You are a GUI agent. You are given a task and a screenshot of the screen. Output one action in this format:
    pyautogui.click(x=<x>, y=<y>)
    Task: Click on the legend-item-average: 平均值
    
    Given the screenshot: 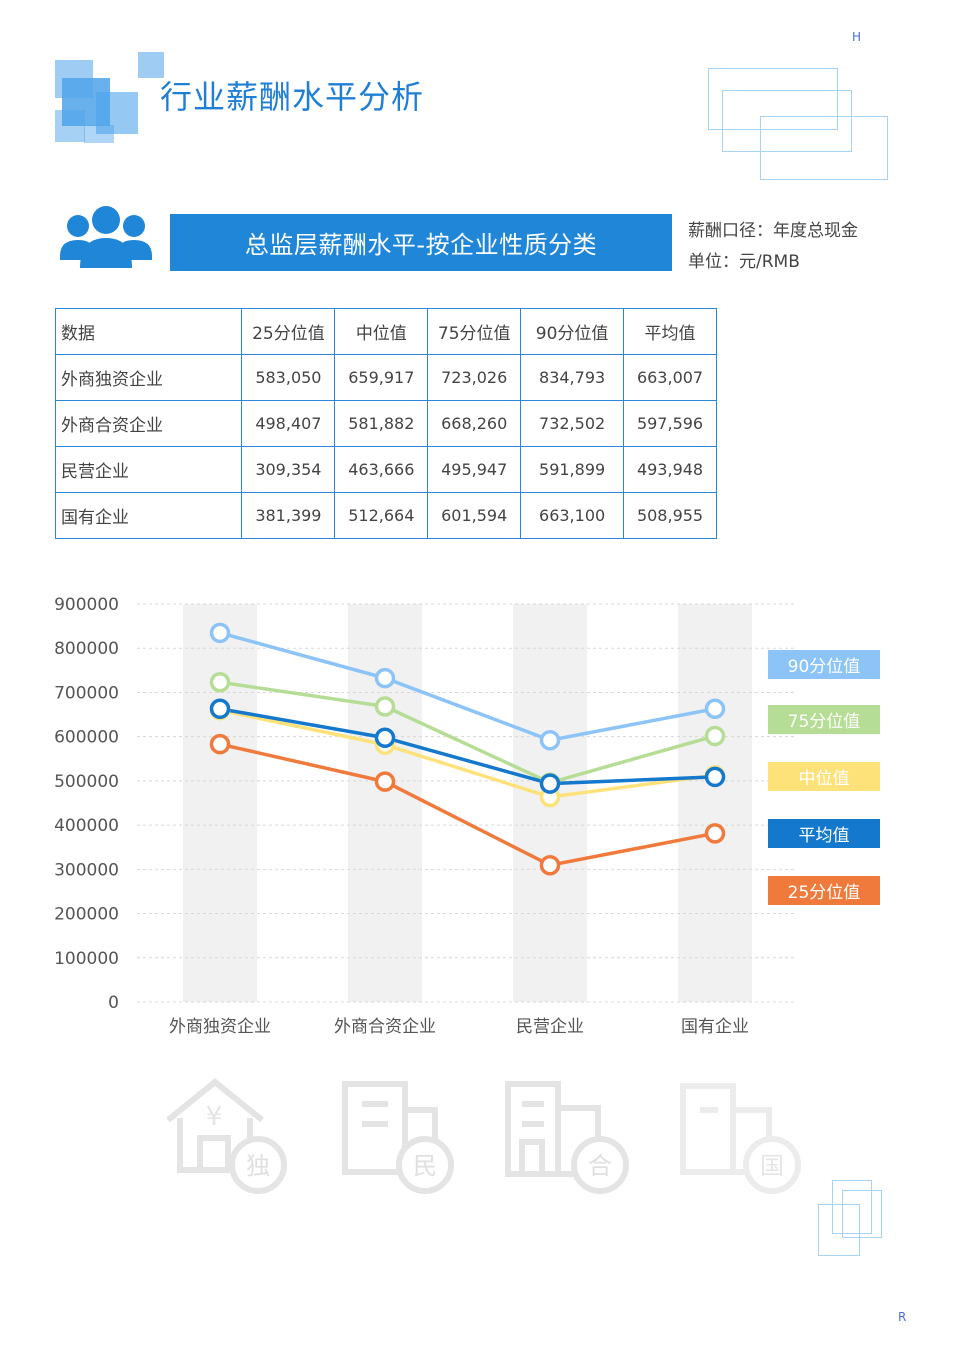 What is the action you would take?
    pyautogui.click(x=824, y=833)
    